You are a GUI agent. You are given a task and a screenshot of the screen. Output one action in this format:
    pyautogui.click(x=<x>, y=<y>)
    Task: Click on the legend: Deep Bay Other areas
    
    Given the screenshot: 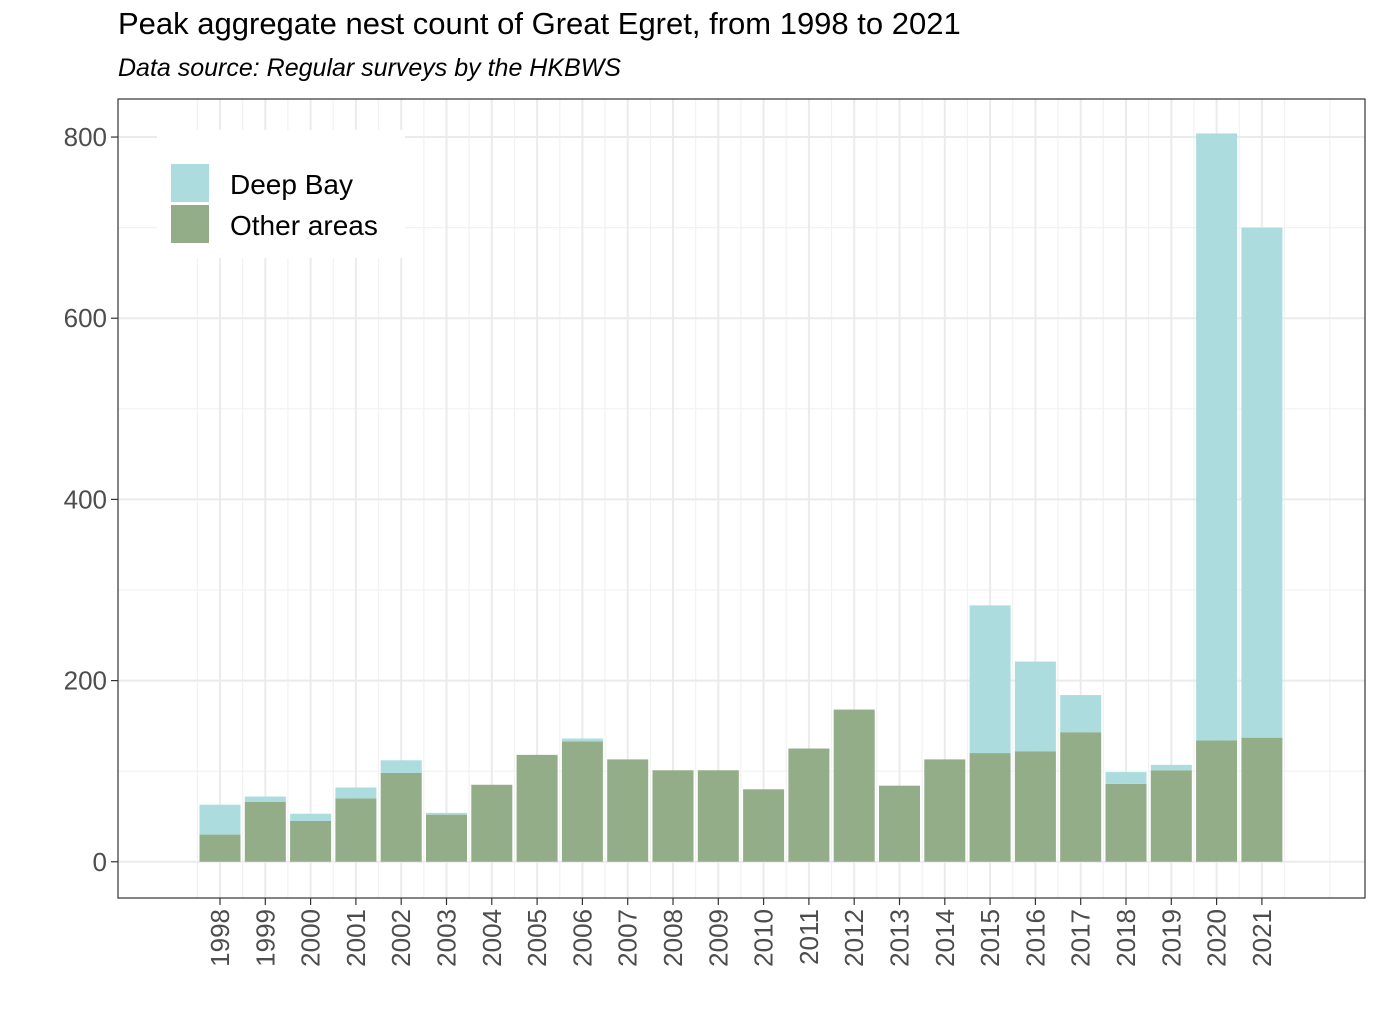 What is the action you would take?
    pyautogui.click(x=281, y=194)
    